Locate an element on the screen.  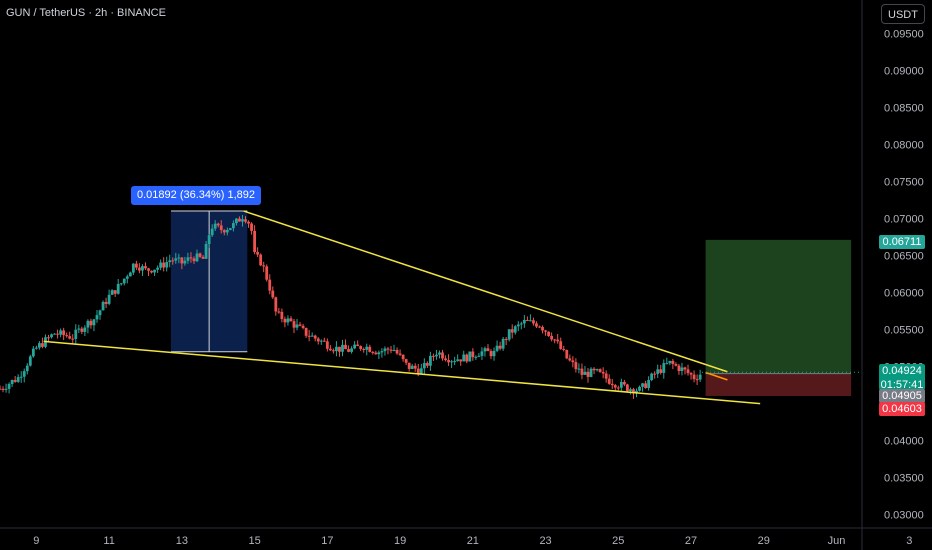
x-tick-label: Jun is located at coordinates (837, 541).